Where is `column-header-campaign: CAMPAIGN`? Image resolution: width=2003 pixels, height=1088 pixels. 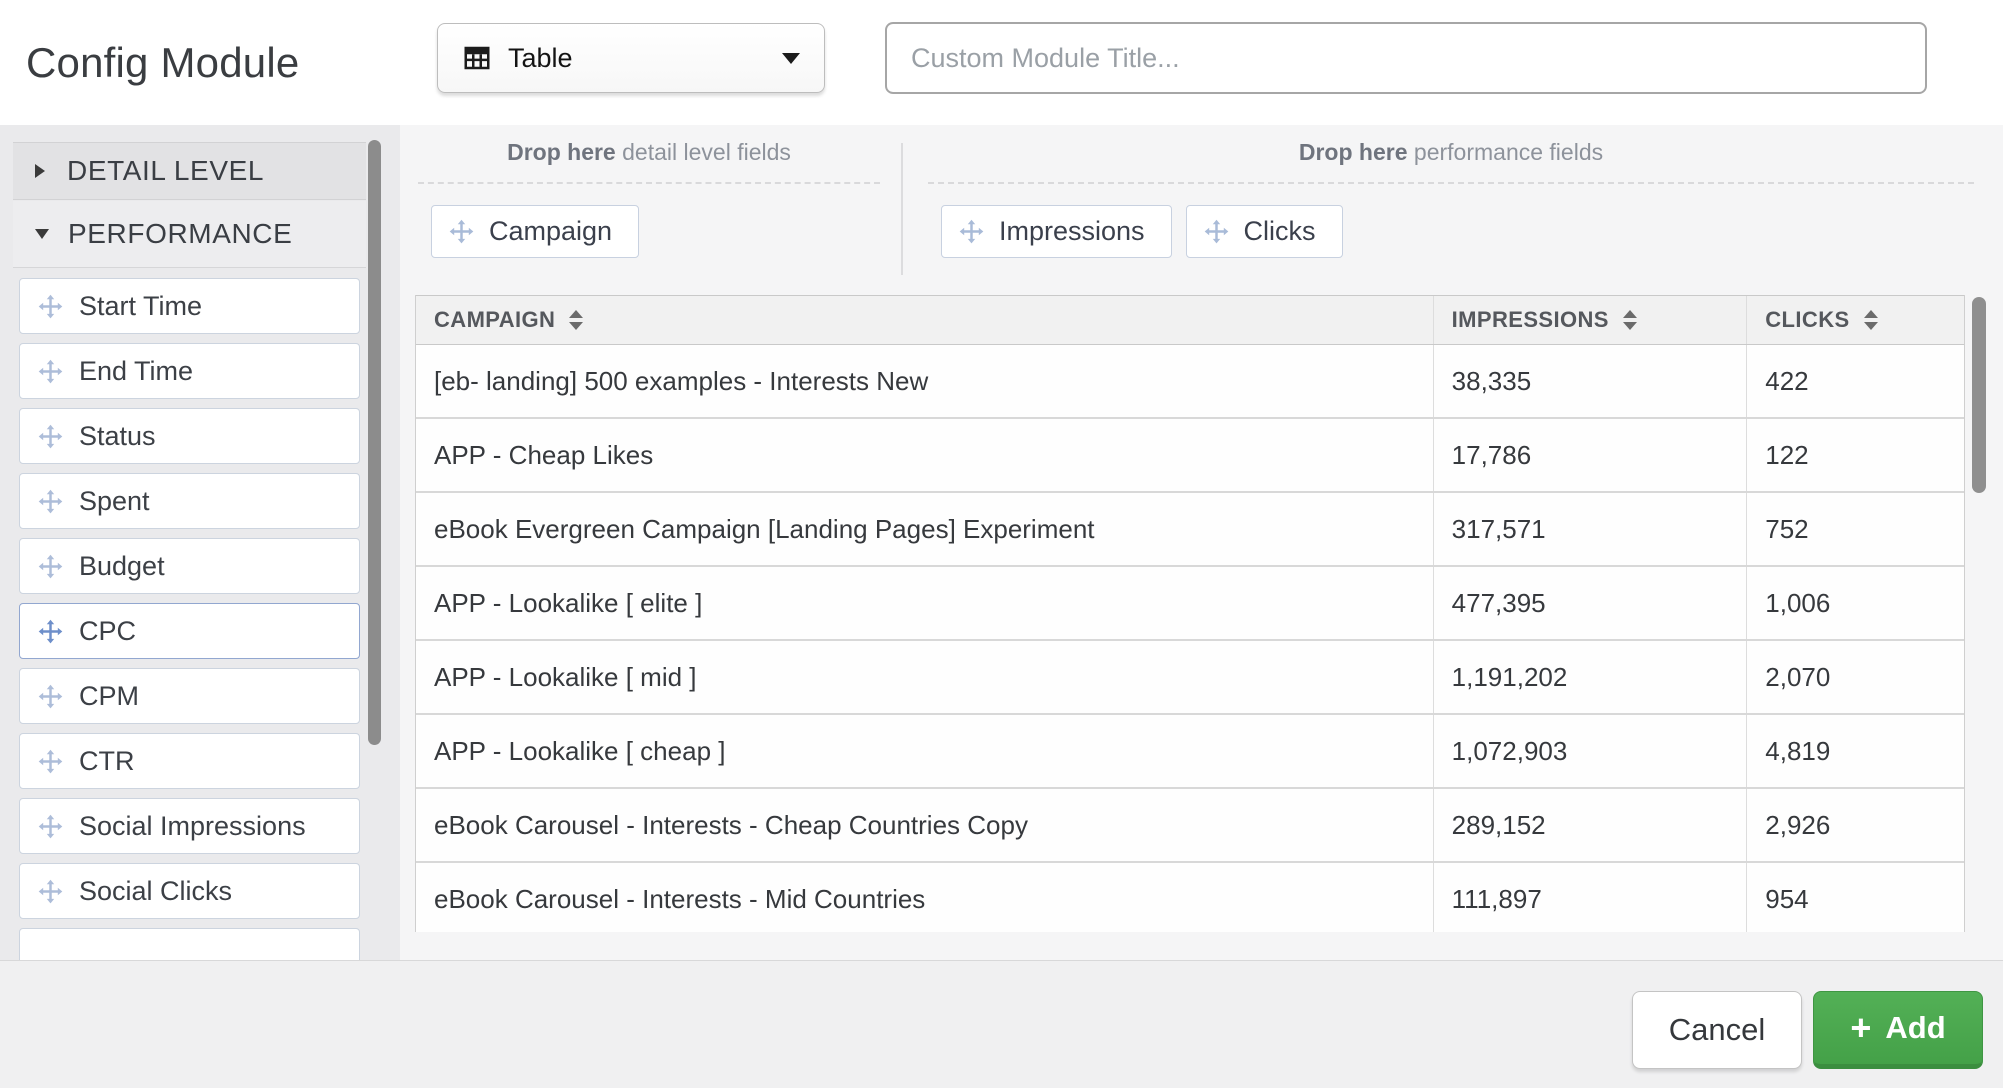 column-header-campaign: CAMPAIGN is located at coordinates (924, 320).